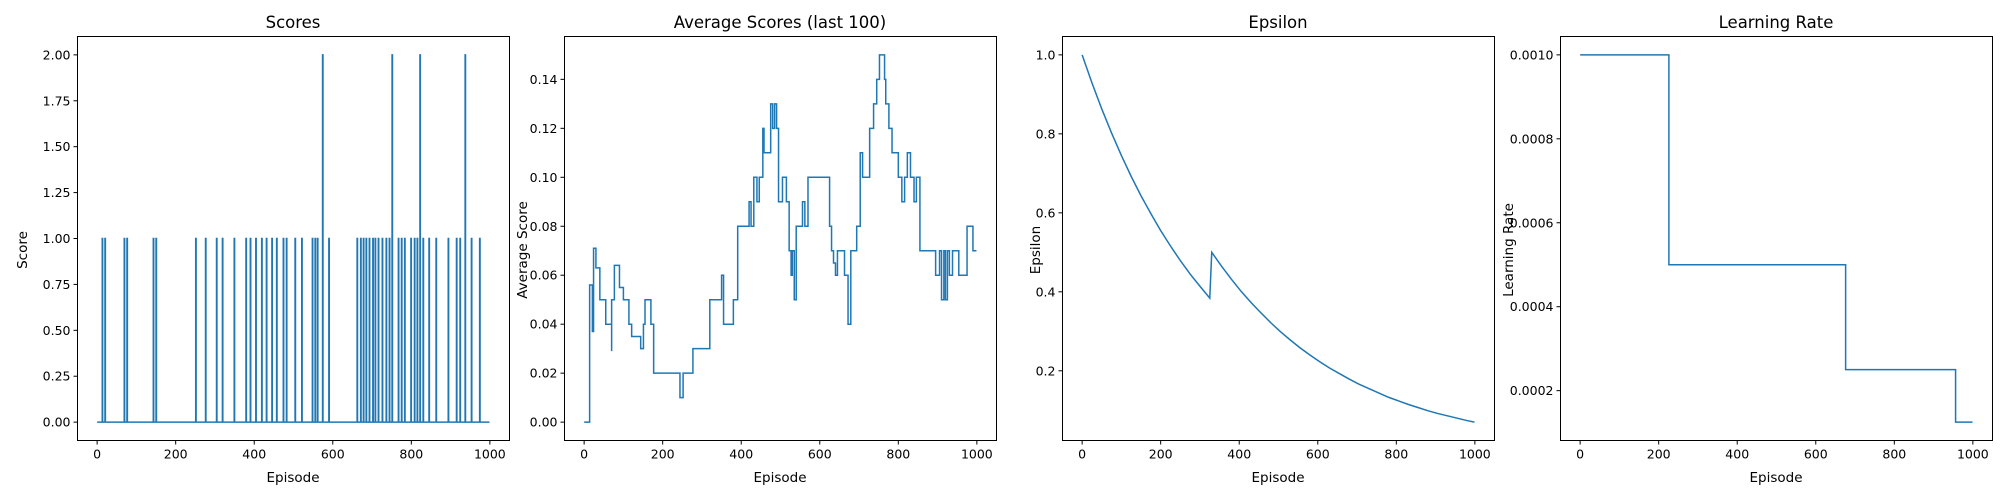 The width and height of the screenshot is (2000, 500). What do you see at coordinates (544, 79) in the screenshot?
I see `average-scores-ytick-label: 0.14` at bounding box center [544, 79].